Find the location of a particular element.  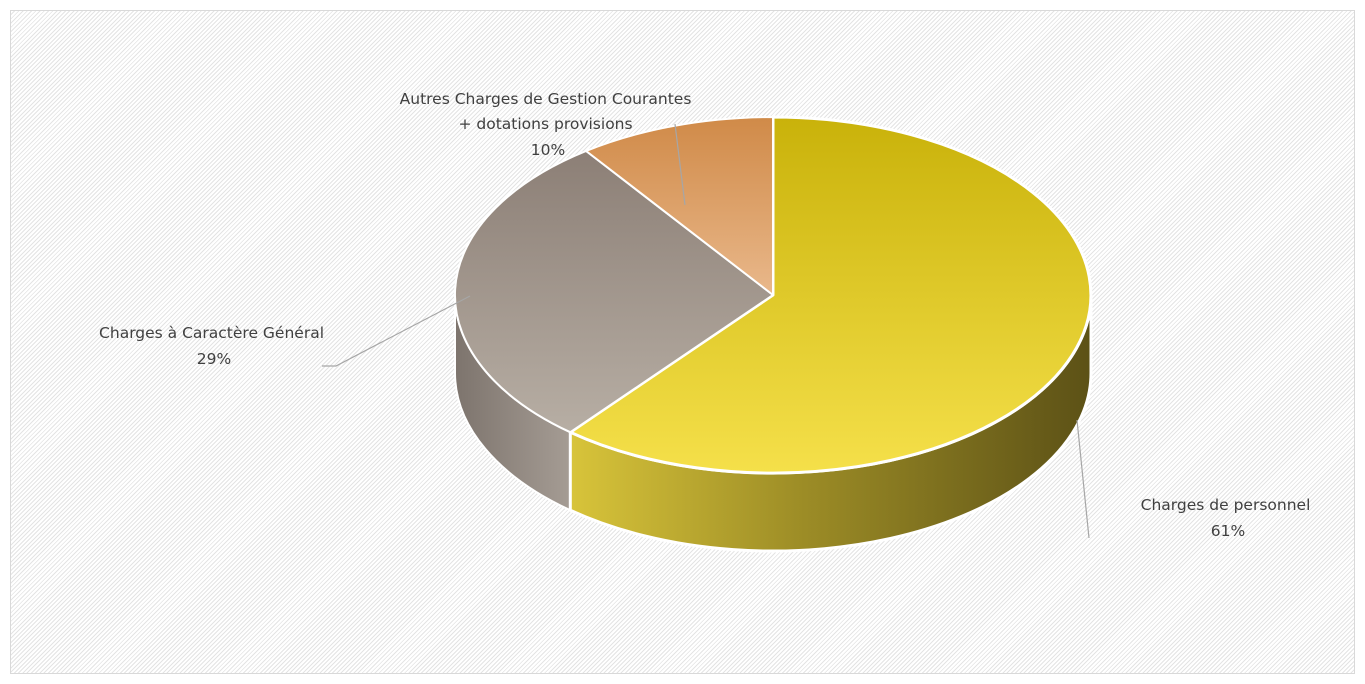

label-autres-charges-line-2: + dotations provisions is located at coordinates (545, 124).